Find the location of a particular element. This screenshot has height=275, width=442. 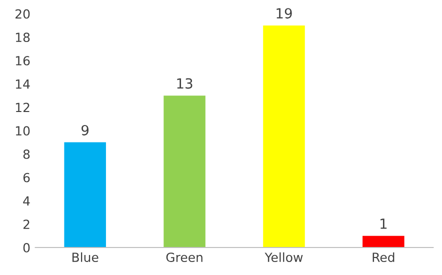

data-label: 1 is located at coordinates (383, 223).